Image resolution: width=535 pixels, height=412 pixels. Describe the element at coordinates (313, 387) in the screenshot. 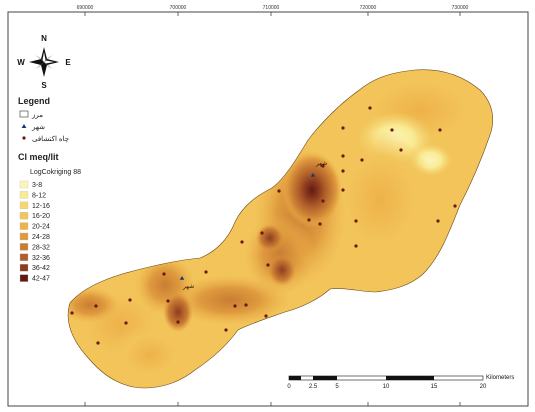

I see `scale-label: 2.5` at that location.